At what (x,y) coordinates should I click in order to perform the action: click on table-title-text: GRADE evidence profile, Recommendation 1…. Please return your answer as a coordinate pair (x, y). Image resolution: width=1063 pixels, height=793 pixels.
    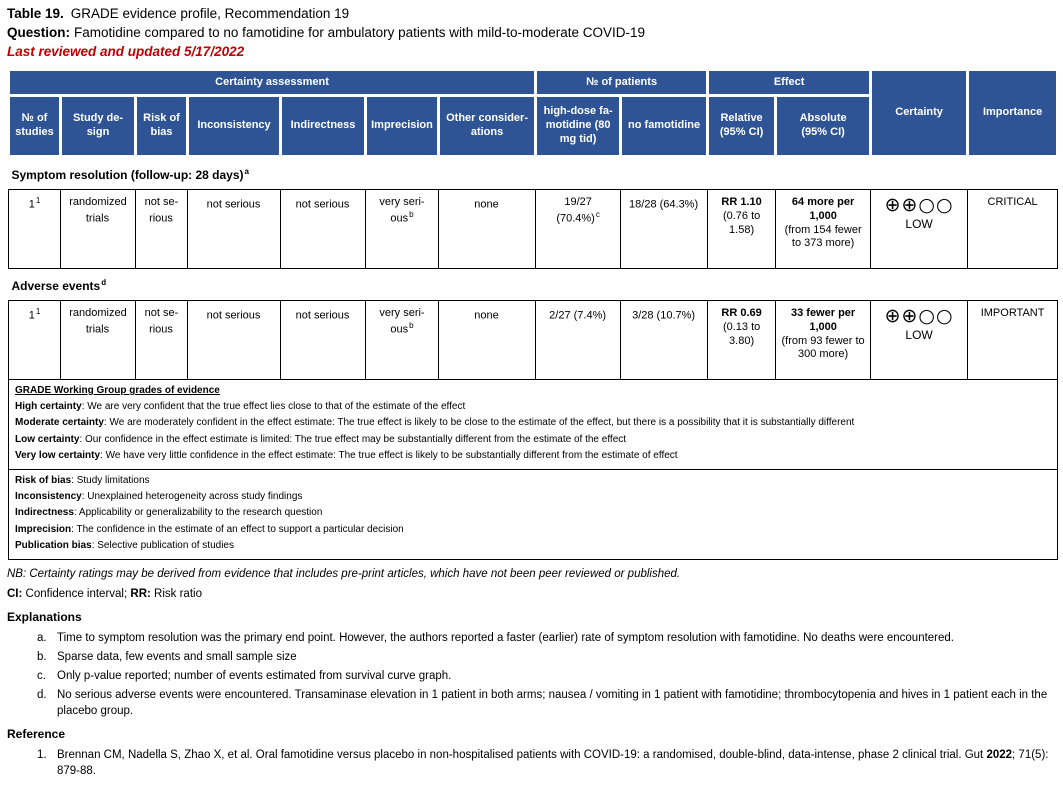
    Looking at the image, I should click on (210, 13).